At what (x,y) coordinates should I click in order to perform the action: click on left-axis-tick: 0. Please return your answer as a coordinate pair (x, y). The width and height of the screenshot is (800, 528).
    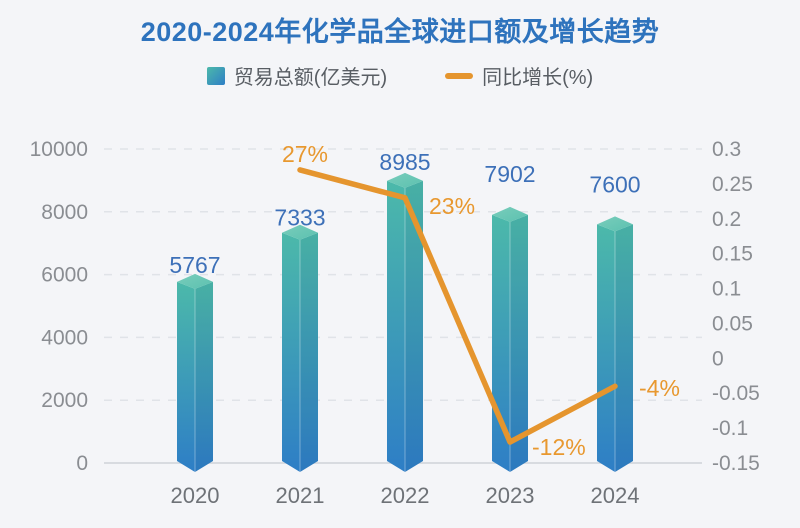
    Looking at the image, I should click on (82, 463).